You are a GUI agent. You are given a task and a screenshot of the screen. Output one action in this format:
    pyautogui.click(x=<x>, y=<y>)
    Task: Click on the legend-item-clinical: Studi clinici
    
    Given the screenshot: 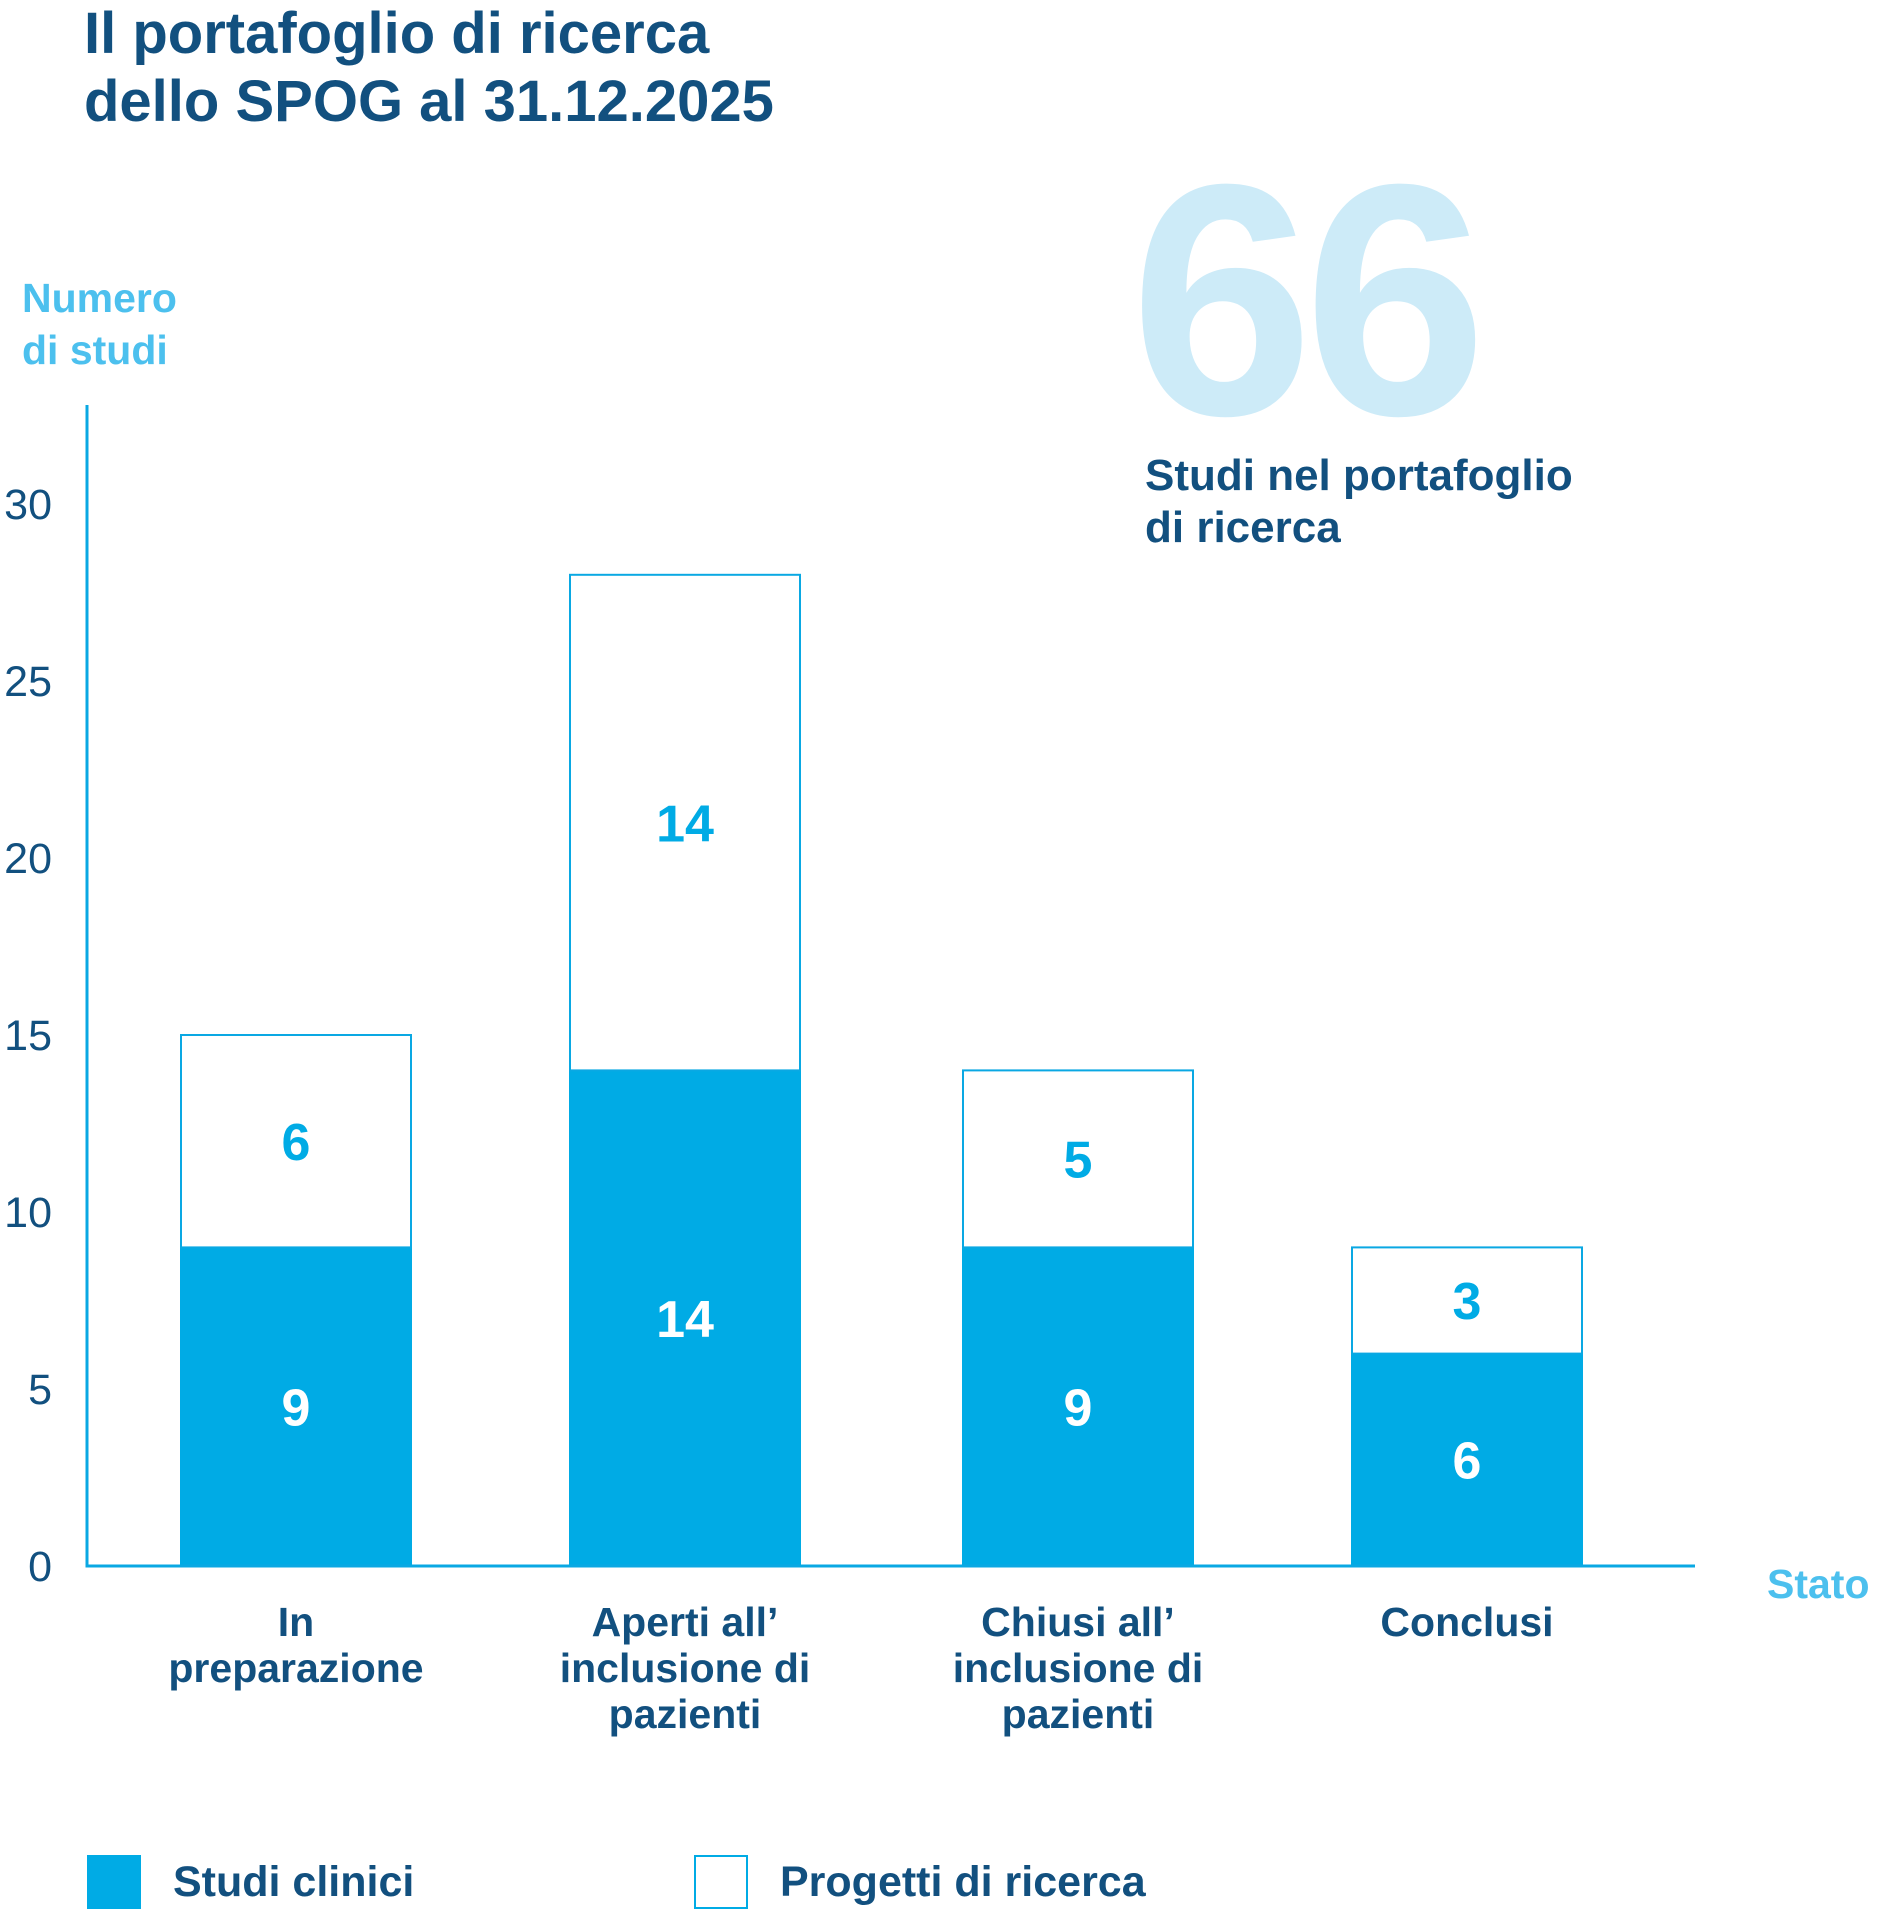 What is the action you would take?
    pyautogui.click(x=250, y=1882)
    